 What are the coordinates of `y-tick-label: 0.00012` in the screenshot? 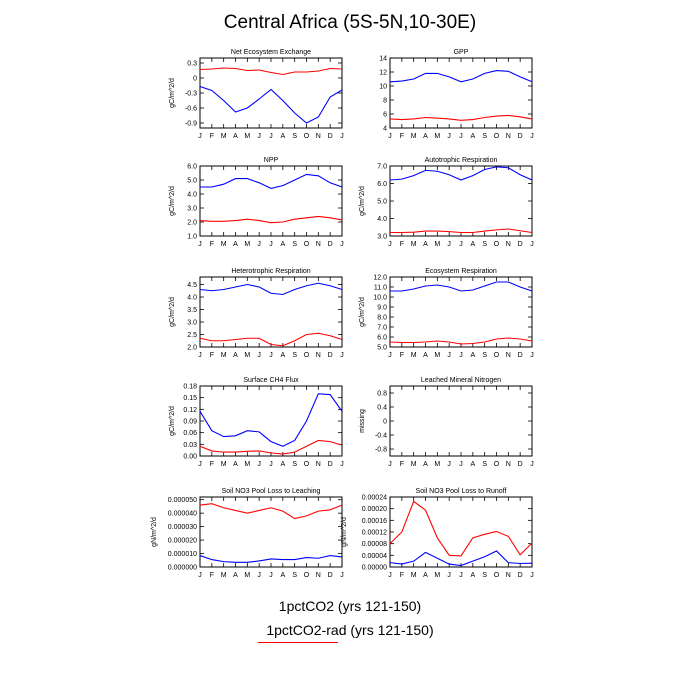 It's located at (374, 533).